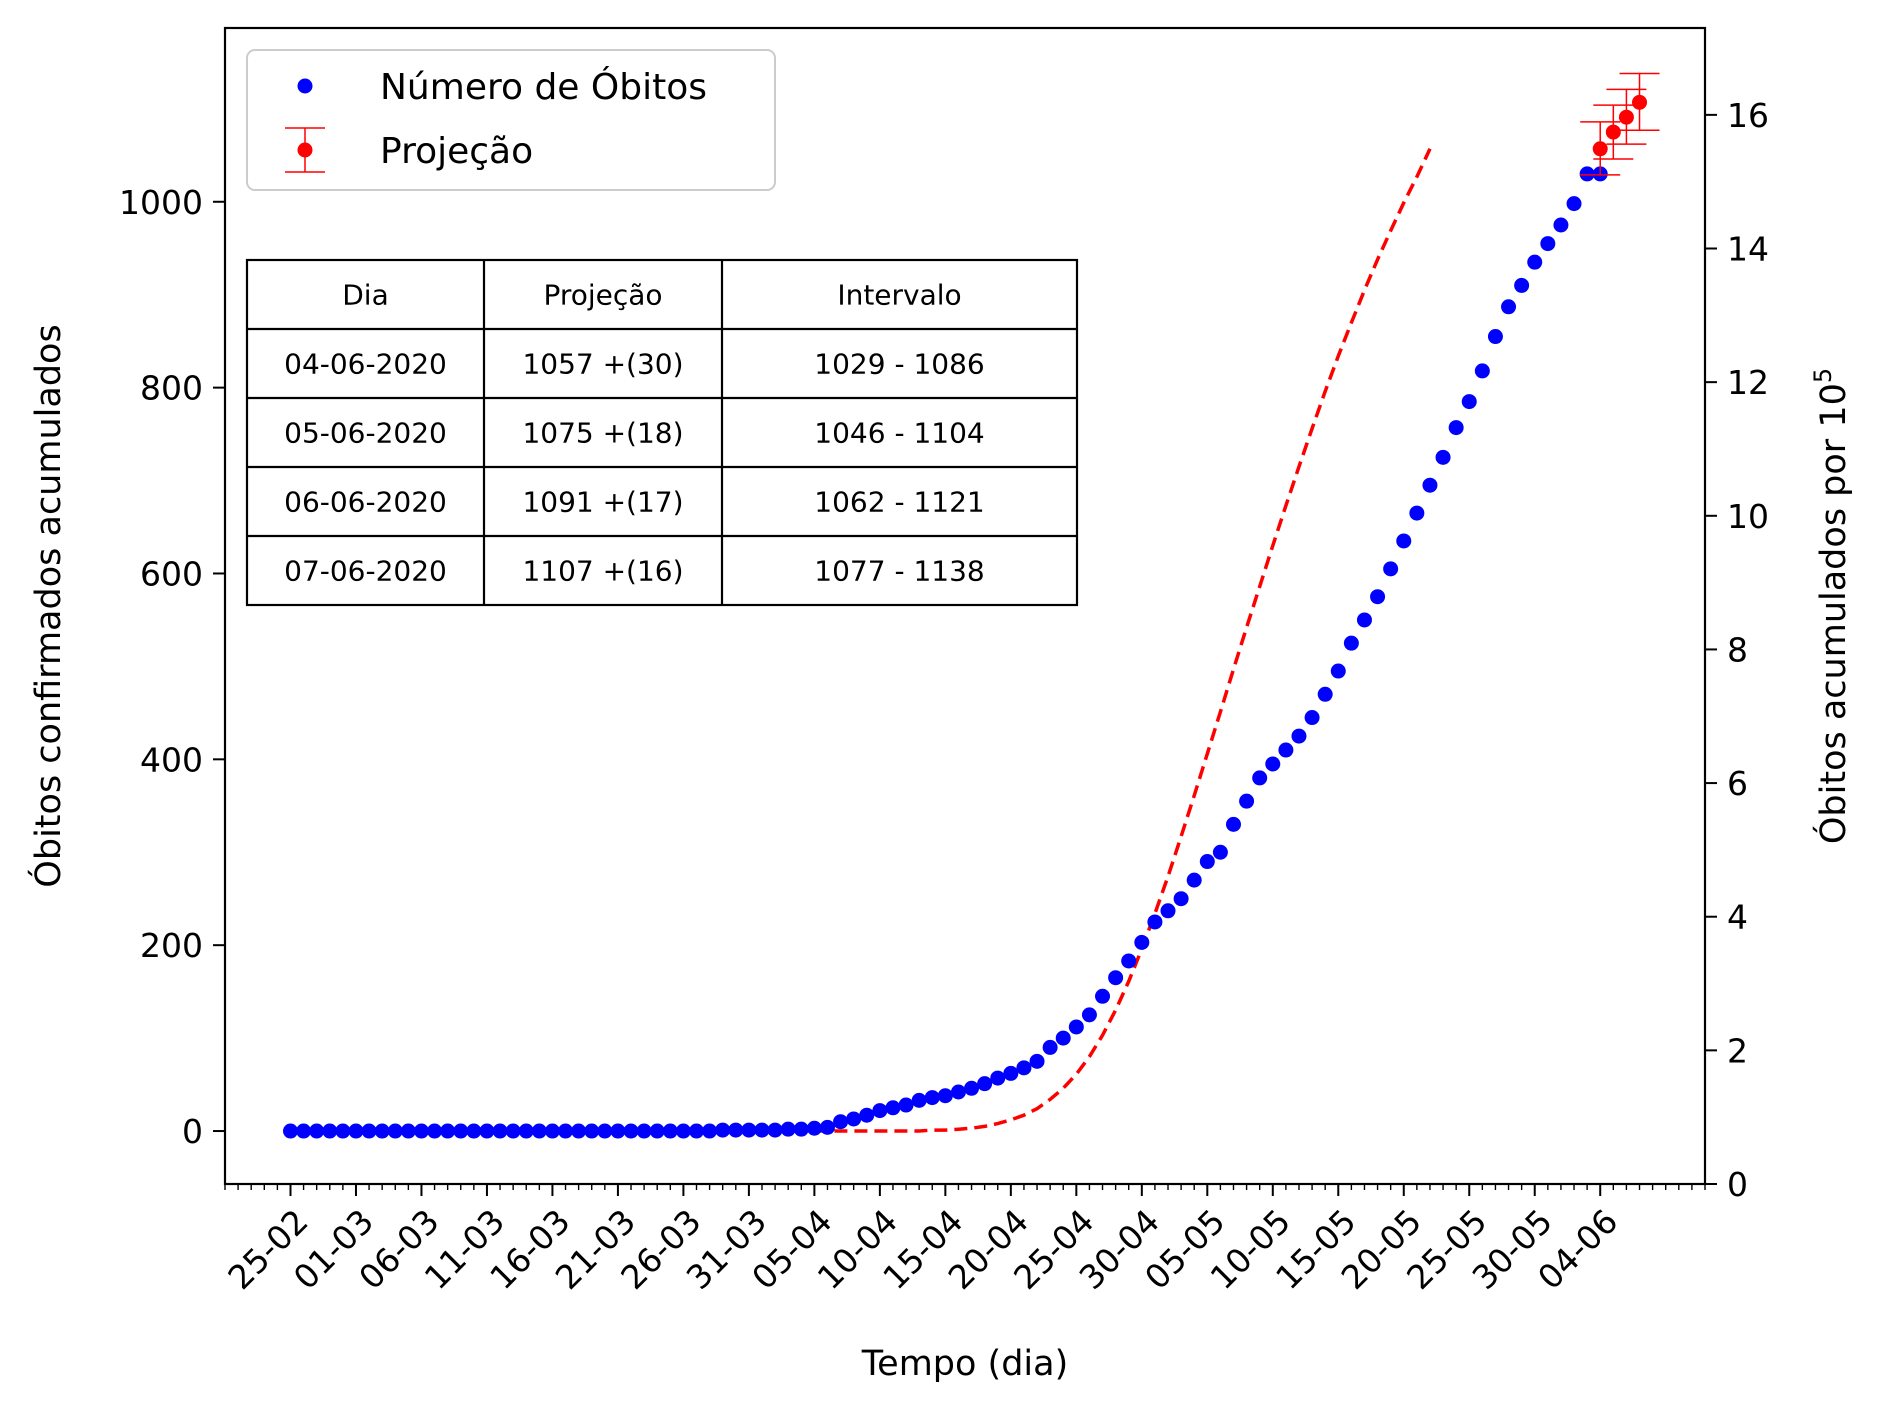 This screenshot has width=1880, height=1410. Describe the element at coordinates (899, 295) in the screenshot. I see `table-header-cell: Intervalo` at that location.